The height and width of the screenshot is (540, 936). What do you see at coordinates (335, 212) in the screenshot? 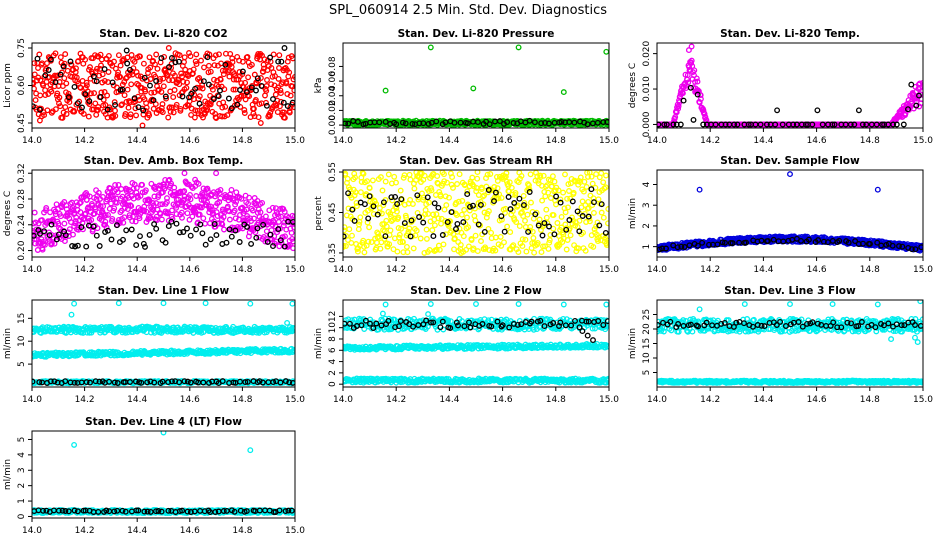
I see `y-axis: 0.350.450.55` at bounding box center [335, 212].